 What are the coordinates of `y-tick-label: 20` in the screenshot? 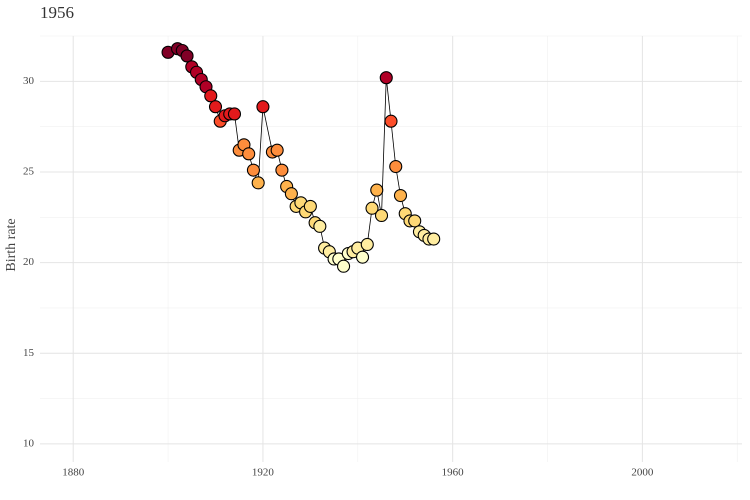 It's located at (29, 262).